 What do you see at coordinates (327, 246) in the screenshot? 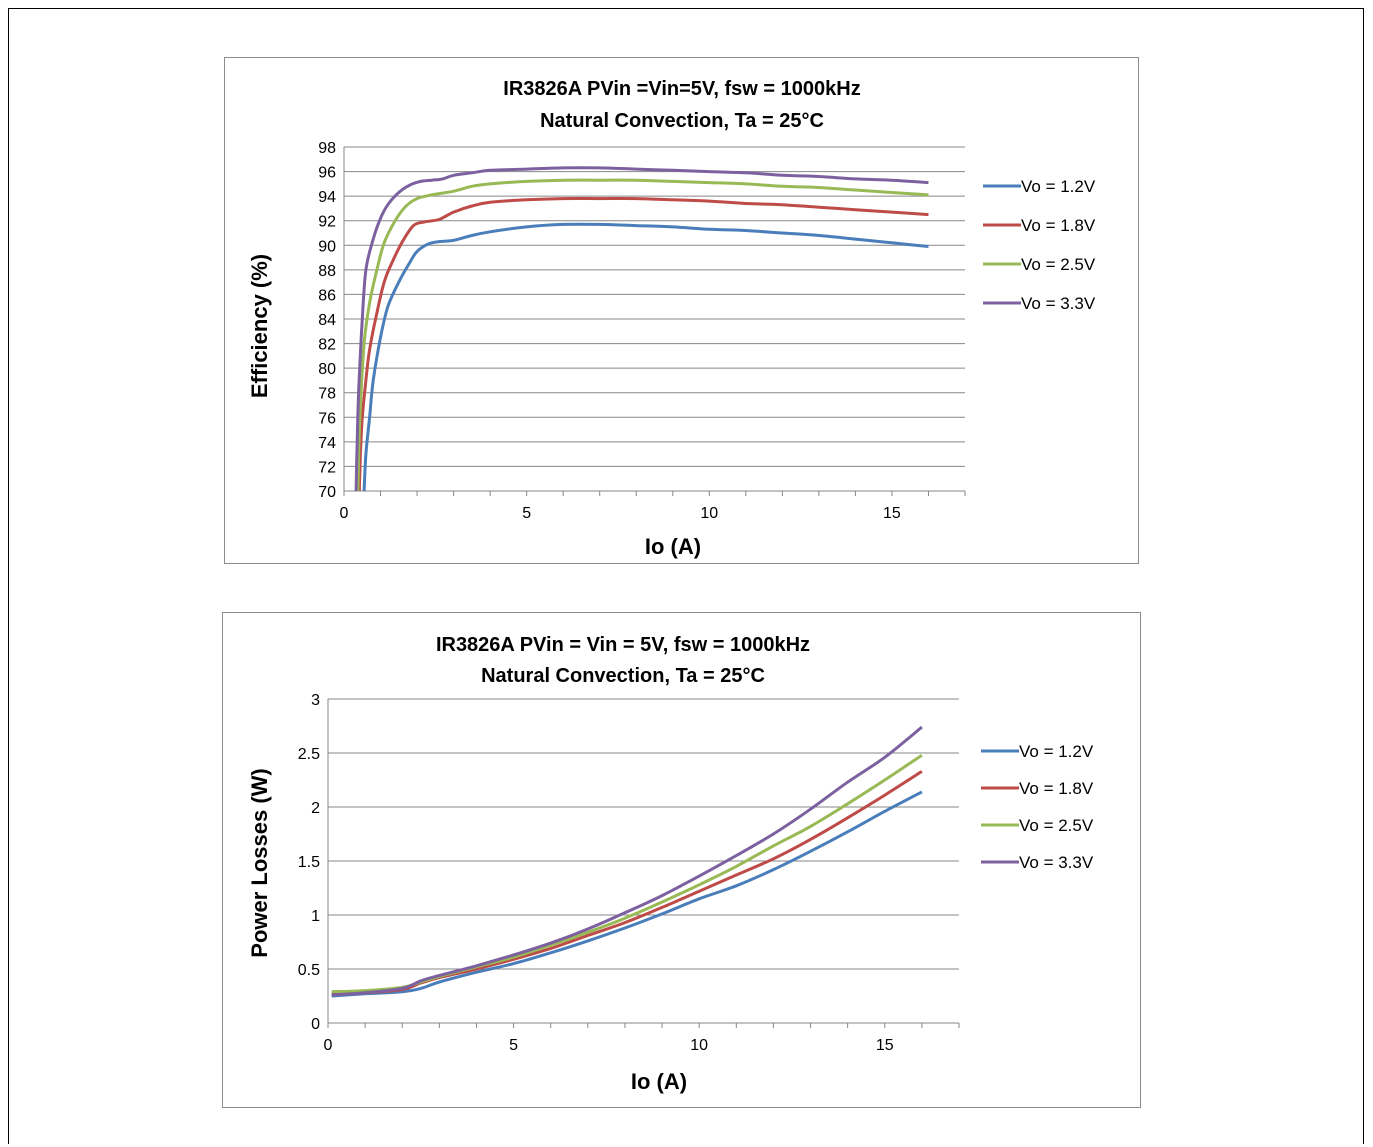
I see `y-tick-label: 90` at bounding box center [327, 246].